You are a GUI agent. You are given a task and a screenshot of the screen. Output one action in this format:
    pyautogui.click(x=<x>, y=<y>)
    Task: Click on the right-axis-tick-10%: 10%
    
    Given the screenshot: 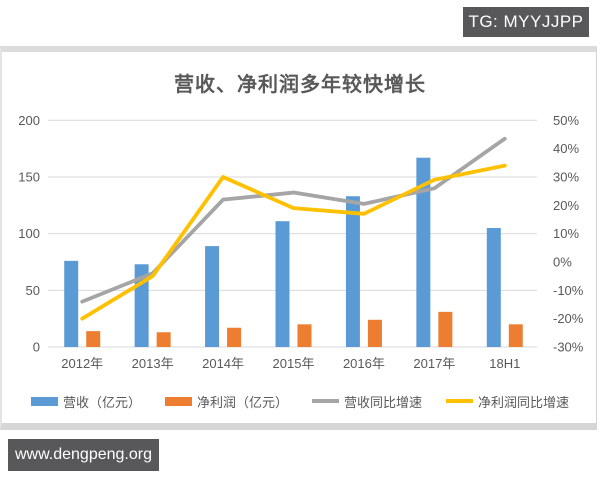 What is the action you would take?
    pyautogui.click(x=566, y=233)
    